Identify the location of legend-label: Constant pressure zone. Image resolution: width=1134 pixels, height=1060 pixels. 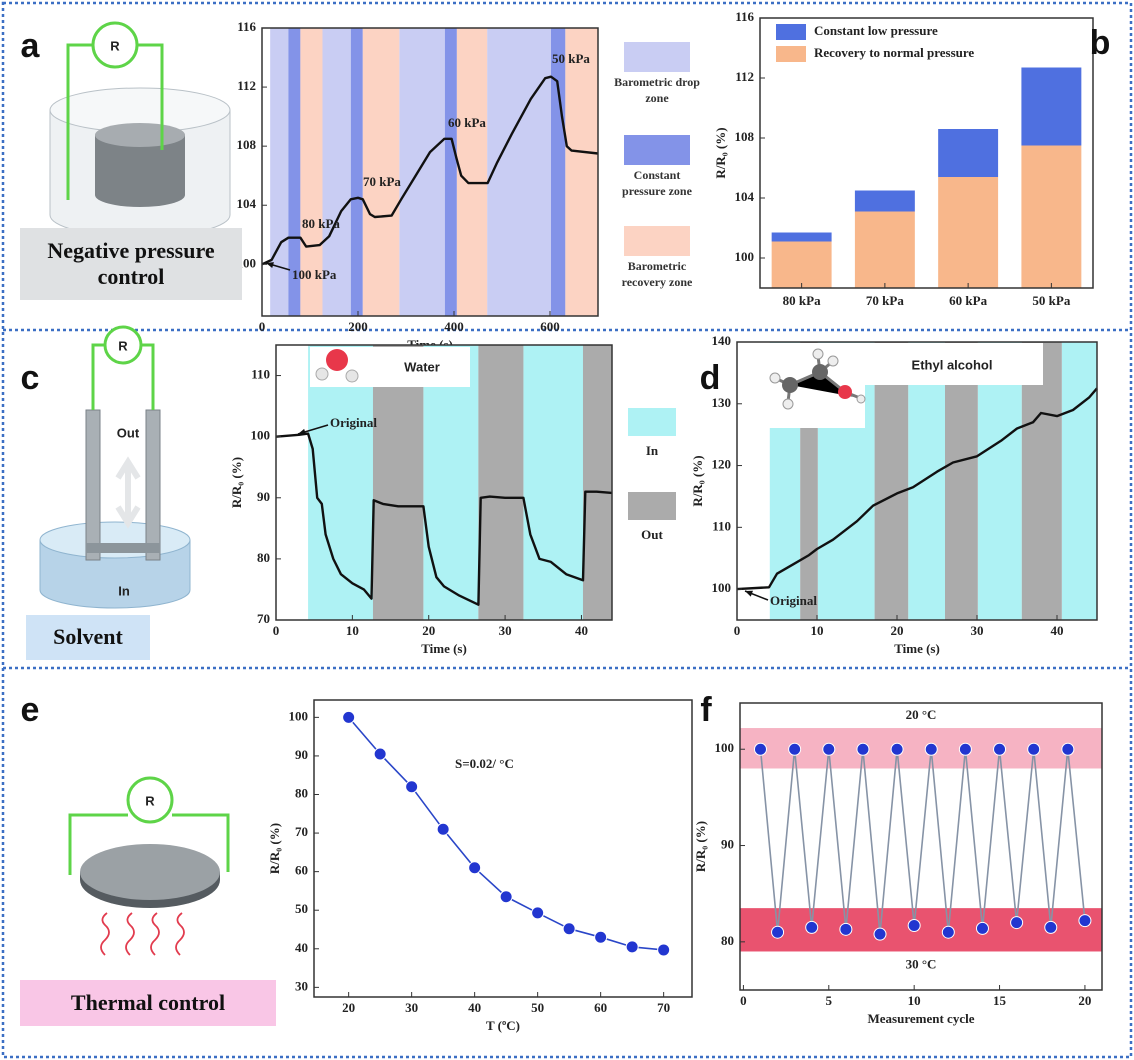
(657, 183).